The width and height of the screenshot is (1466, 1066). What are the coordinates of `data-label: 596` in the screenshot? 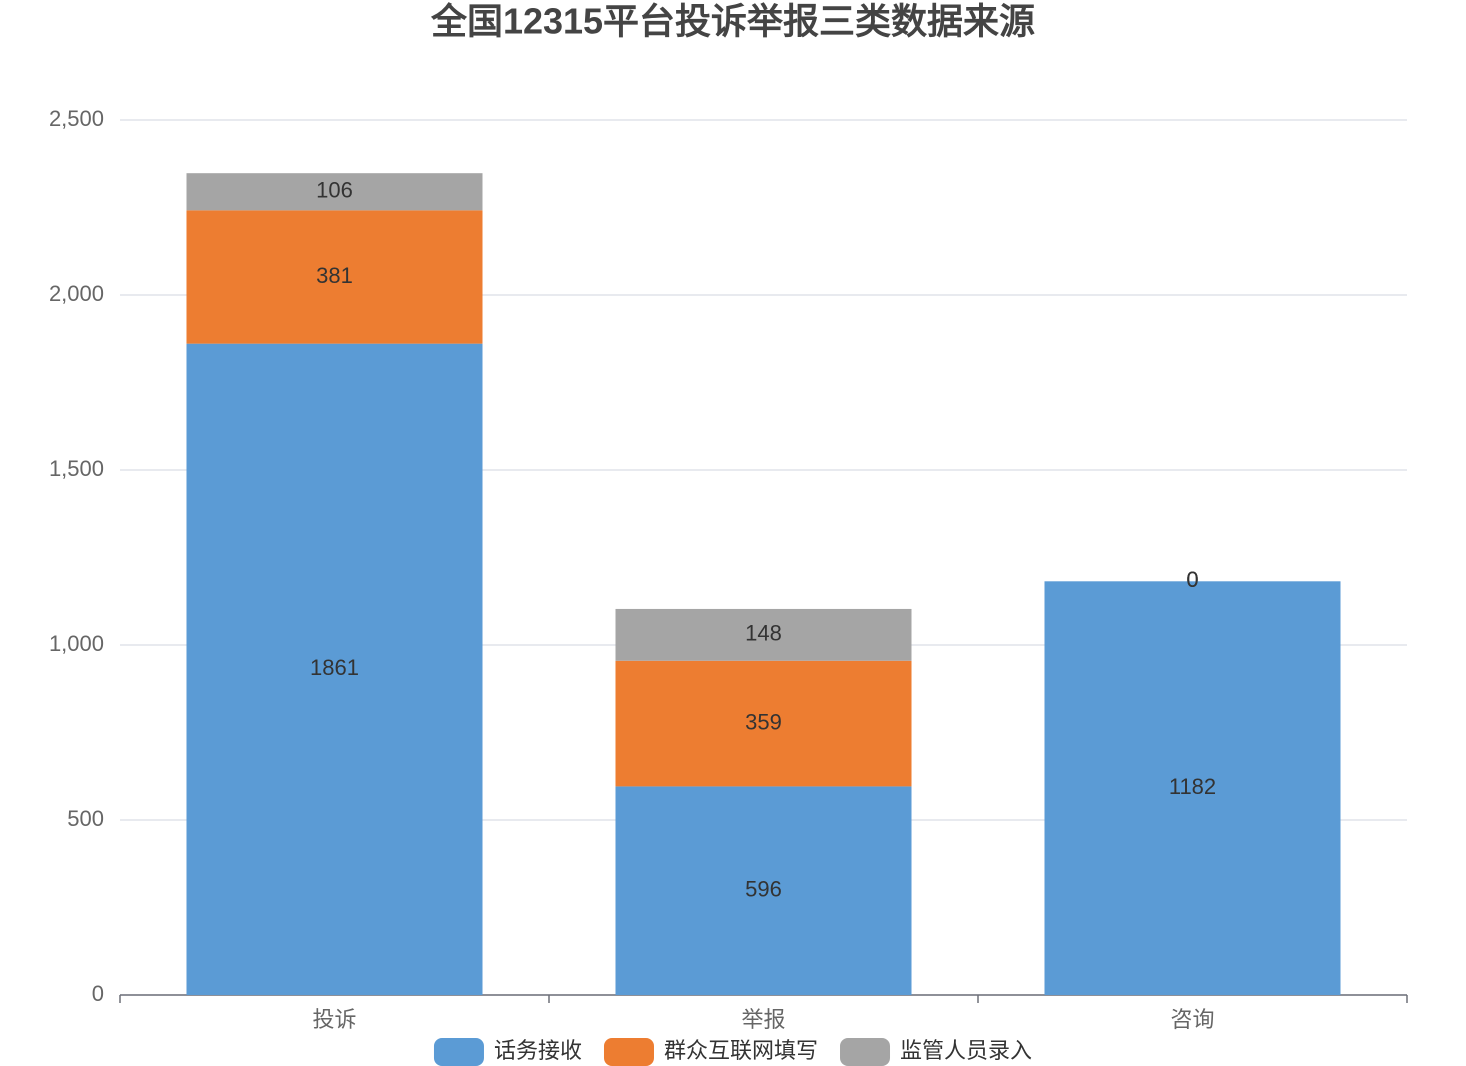 It's located at (763, 889).